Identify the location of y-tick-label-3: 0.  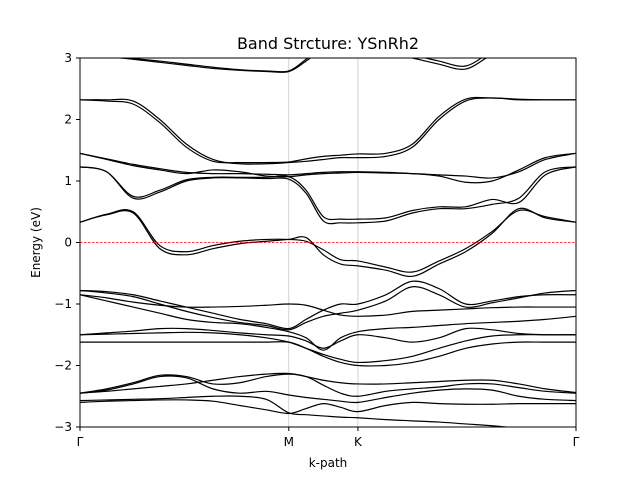
(68, 243).